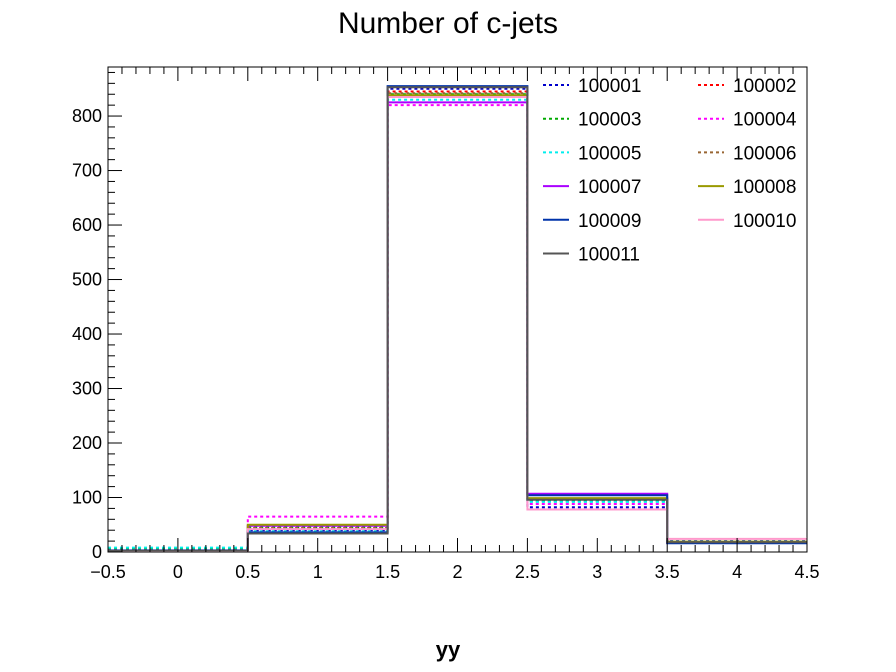 This screenshot has width=896, height=672. I want to click on x-tick-label: −0.5, so click(108, 572).